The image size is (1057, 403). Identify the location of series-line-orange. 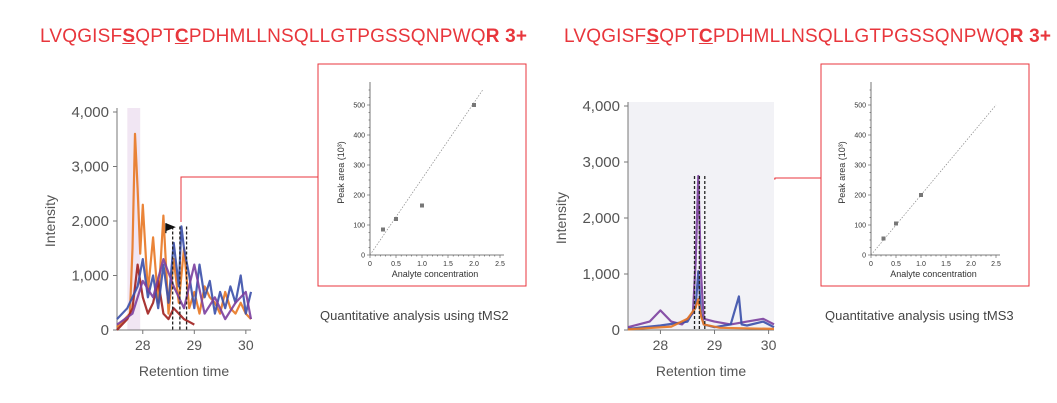
(701, 314).